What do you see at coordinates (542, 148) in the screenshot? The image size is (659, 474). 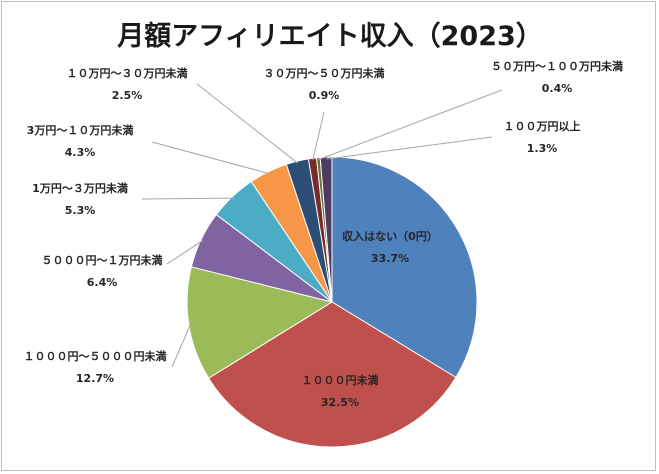 I see `slice-value-label: 1.3%` at bounding box center [542, 148].